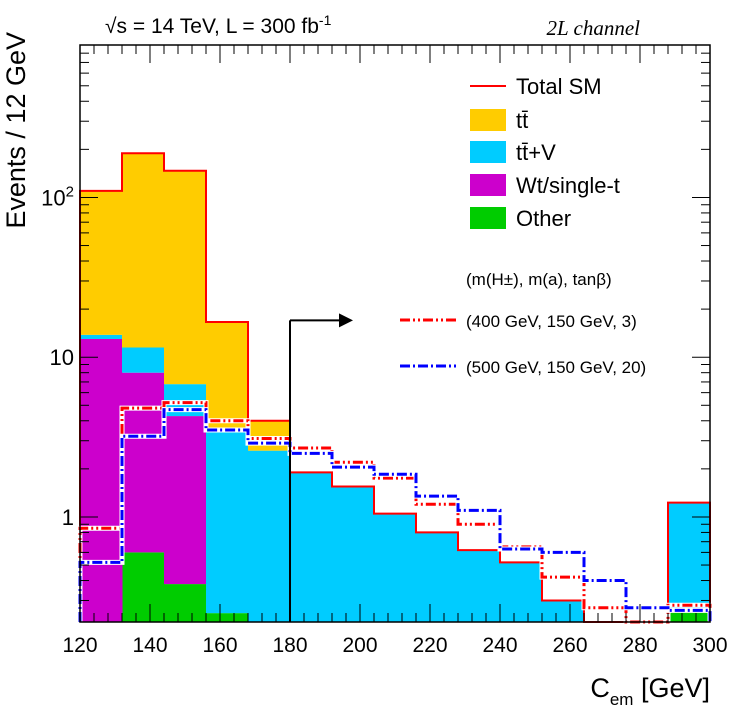 Image resolution: width=747 pixels, height=717 pixels. Describe the element at coordinates (522, 120) in the screenshot. I see `legend-label-ttbar: tt̄` at that location.